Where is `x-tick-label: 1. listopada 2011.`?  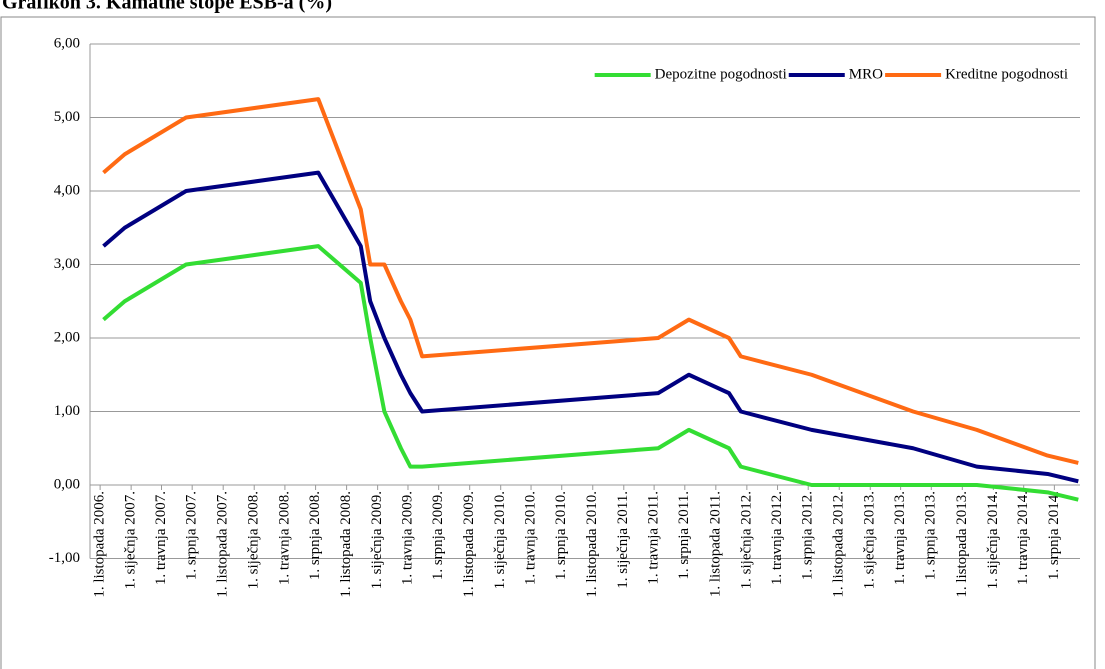
x-tick-label: 1. listopada 2011. is located at coordinates (715, 544).